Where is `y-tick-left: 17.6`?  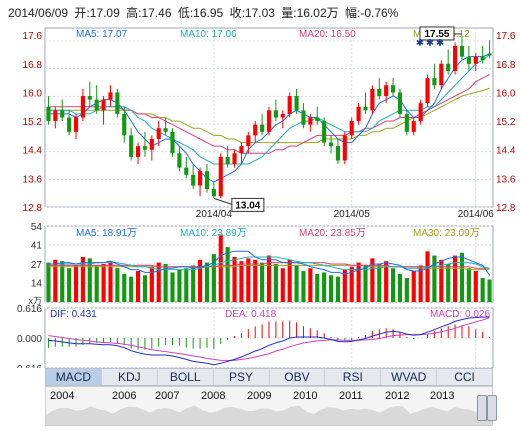 y-tick-left: 17.6 is located at coordinates (33, 36).